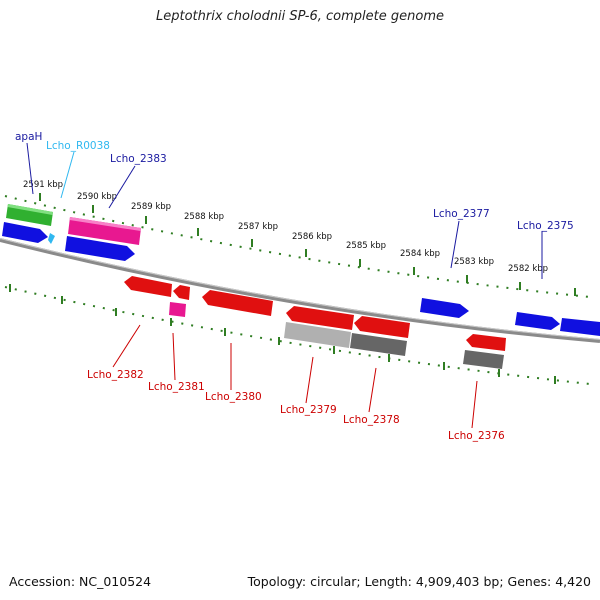  What do you see at coordinates (97, 197) in the screenshot?
I see `scale-label: 2590 kbp` at bounding box center [97, 197].